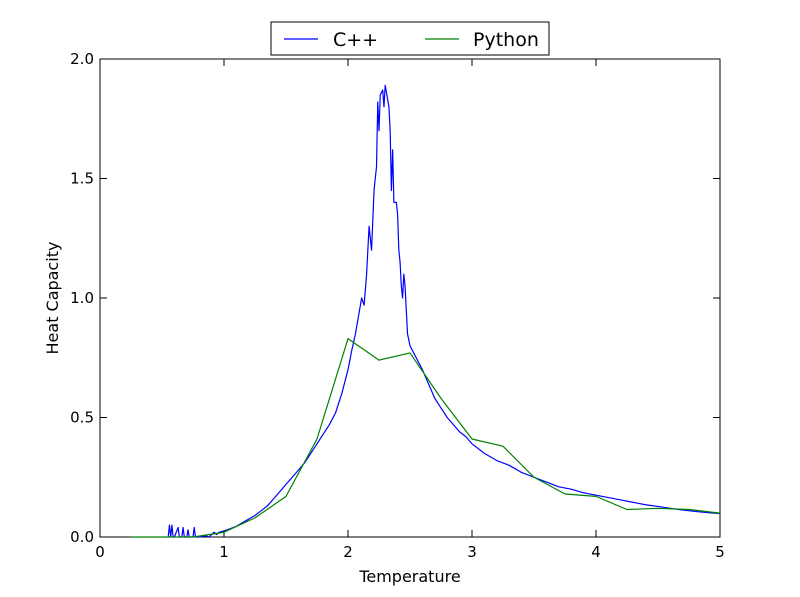  Describe the element at coordinates (52, 298) in the screenshot. I see `y-axis-label: Heat Capacity` at that location.